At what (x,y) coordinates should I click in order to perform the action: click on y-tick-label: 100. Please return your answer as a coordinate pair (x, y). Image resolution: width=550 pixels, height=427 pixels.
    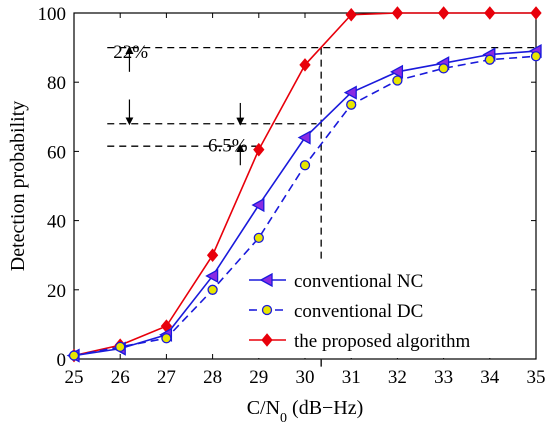
    Looking at the image, I should click on (52, 14).